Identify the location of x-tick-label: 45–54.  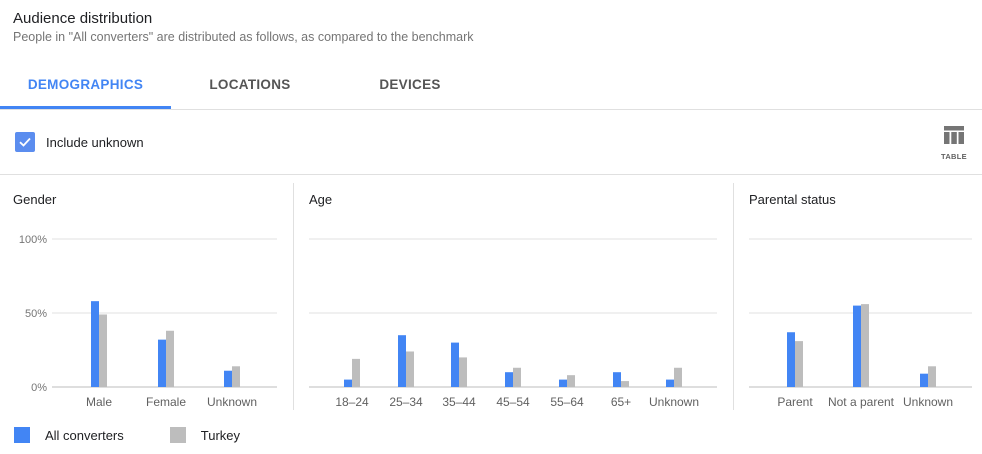
(513, 402).